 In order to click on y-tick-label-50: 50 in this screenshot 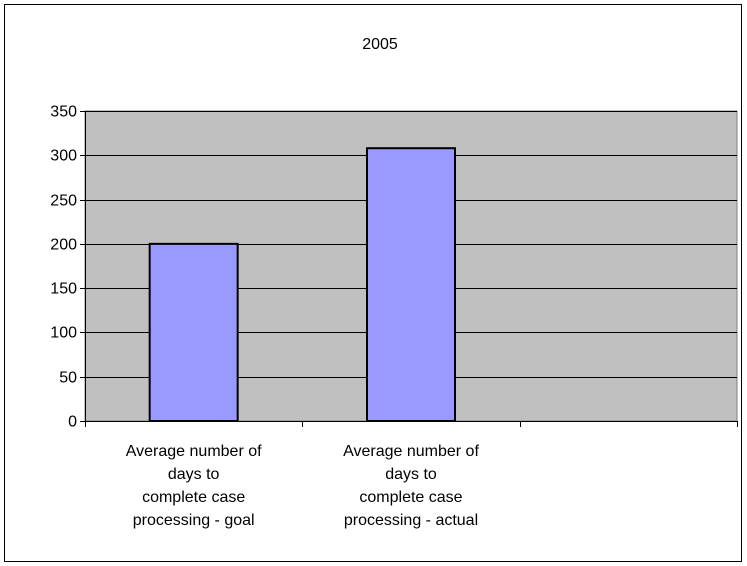, I will do `click(68, 378)`.